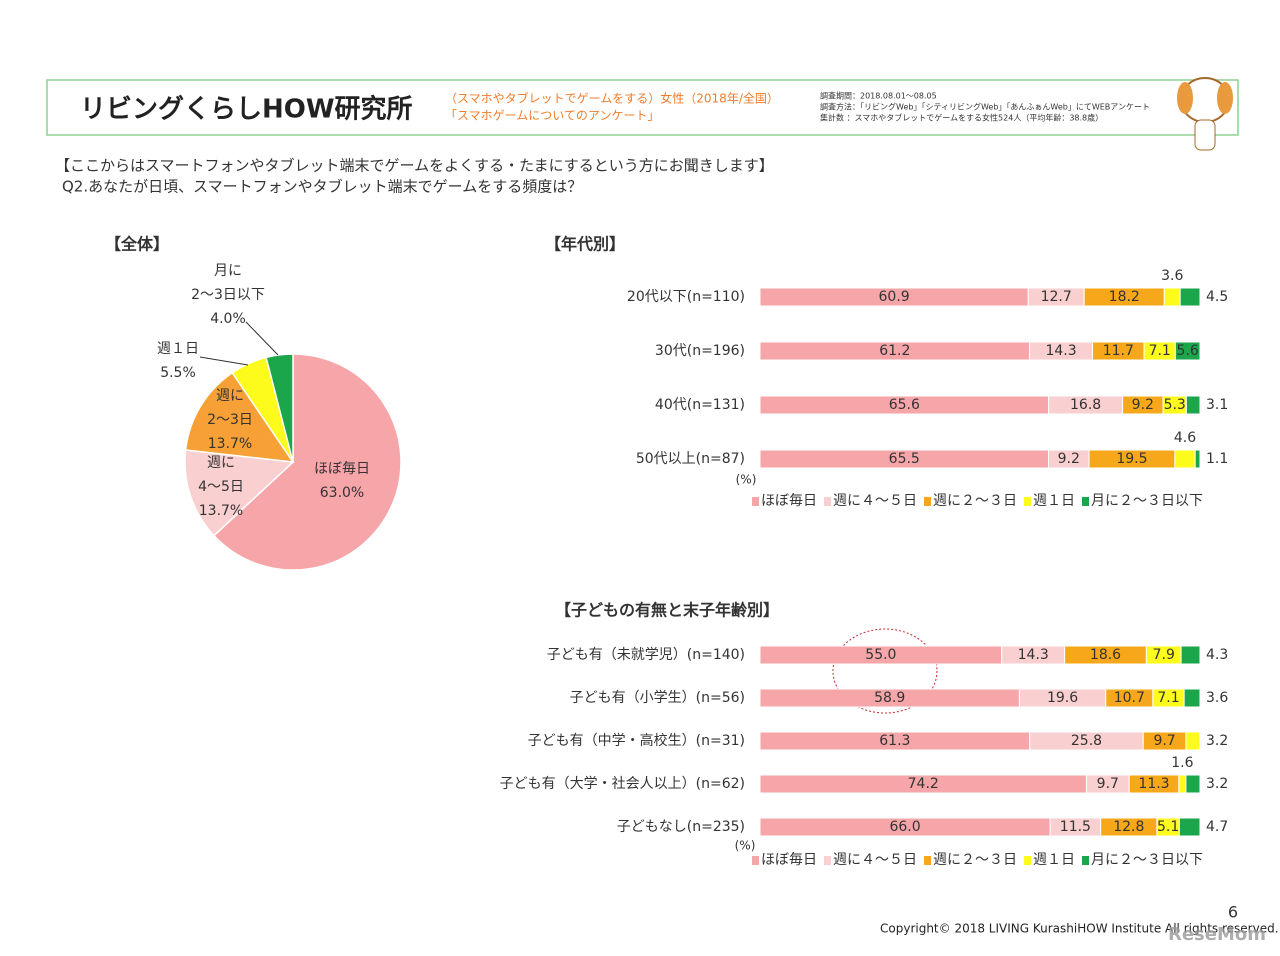 The height and width of the screenshot is (956, 1280). Describe the element at coordinates (230, 408) in the screenshot. I see `slice-label: 週に 2～3日` at that location.